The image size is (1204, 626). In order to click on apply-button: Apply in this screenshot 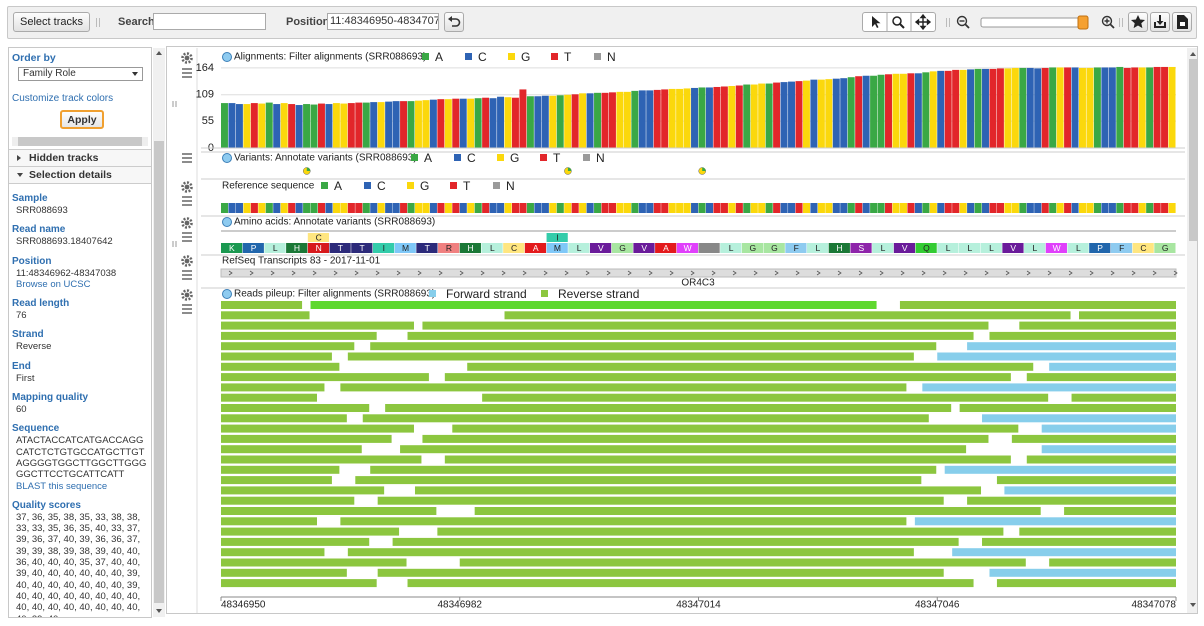, I will do `click(82, 119)`.